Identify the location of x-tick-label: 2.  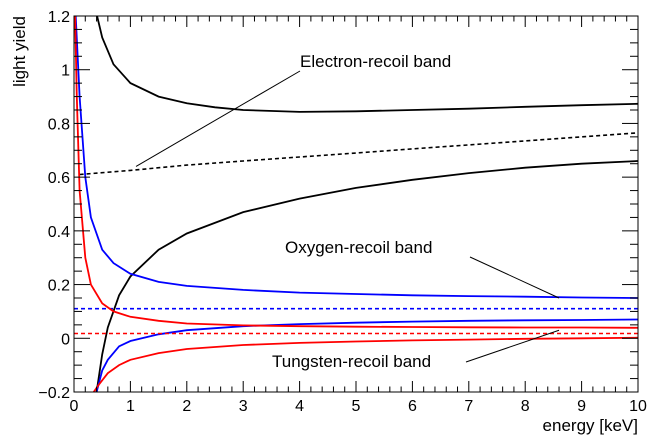
(186, 406).